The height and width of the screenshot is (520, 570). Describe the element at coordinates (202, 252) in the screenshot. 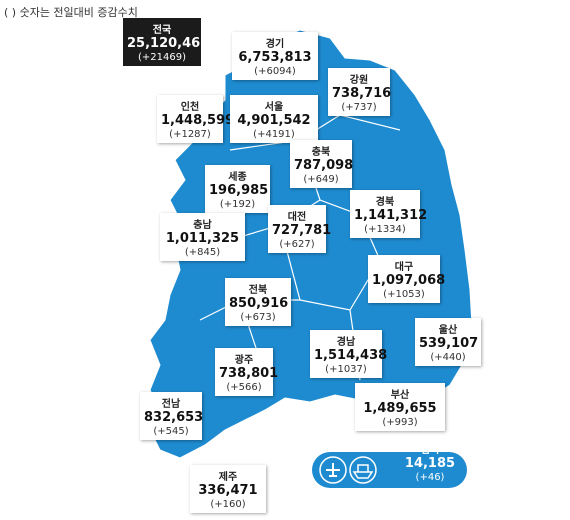

I see `region-change: (+845)` at that location.